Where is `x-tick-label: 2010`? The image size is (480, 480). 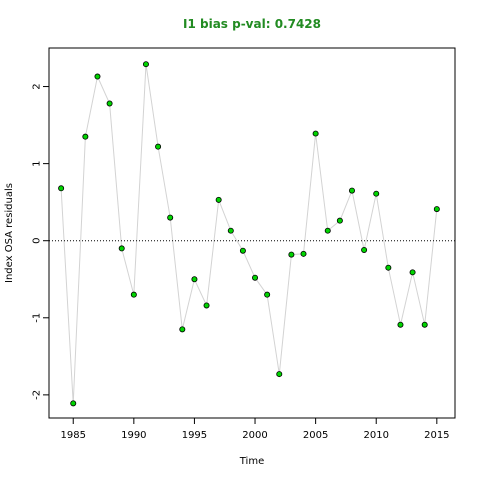
x-tick-label: 2010 is located at coordinates (375, 435).